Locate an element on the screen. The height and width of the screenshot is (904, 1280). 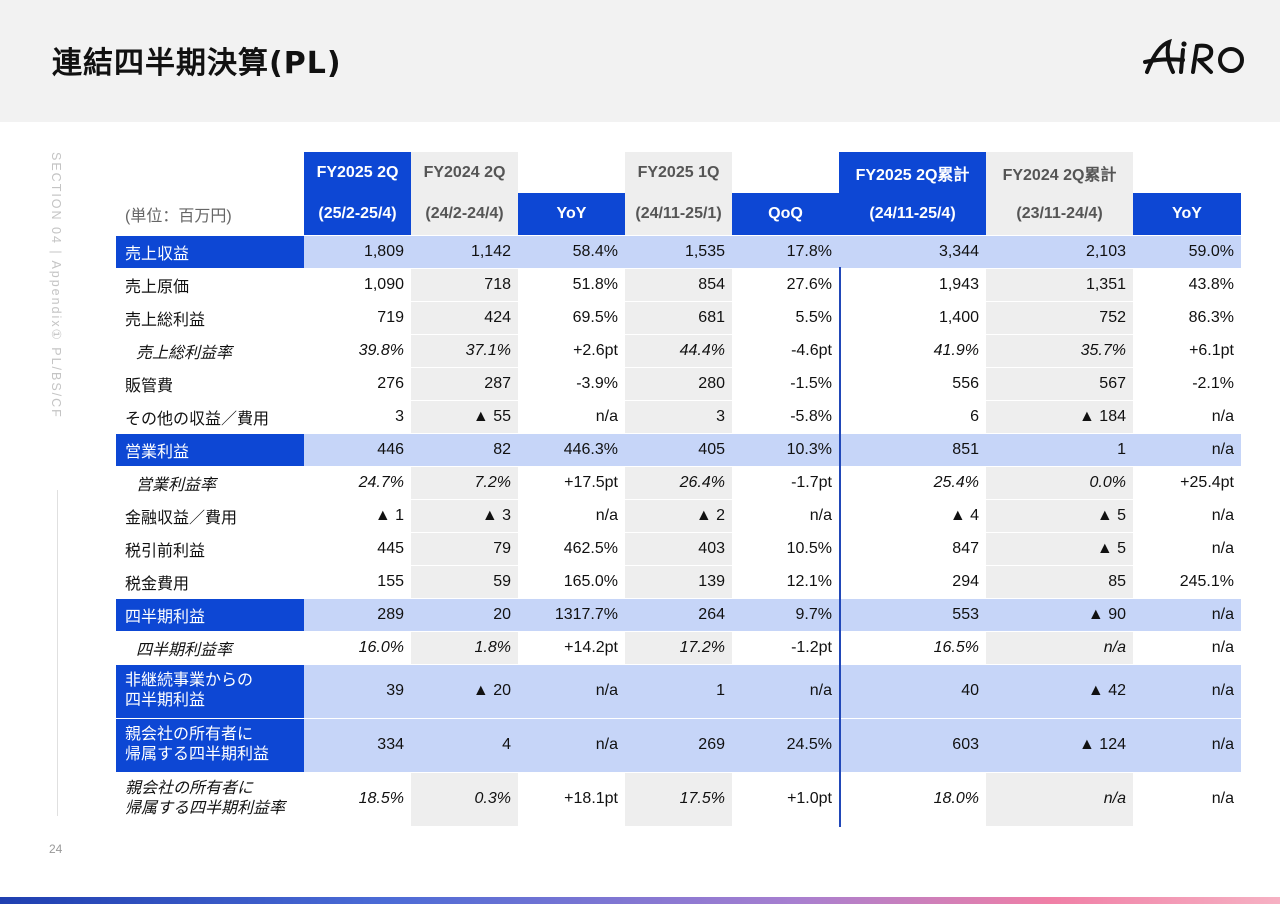
table-cell: 165.0% is located at coordinates (590, 581).